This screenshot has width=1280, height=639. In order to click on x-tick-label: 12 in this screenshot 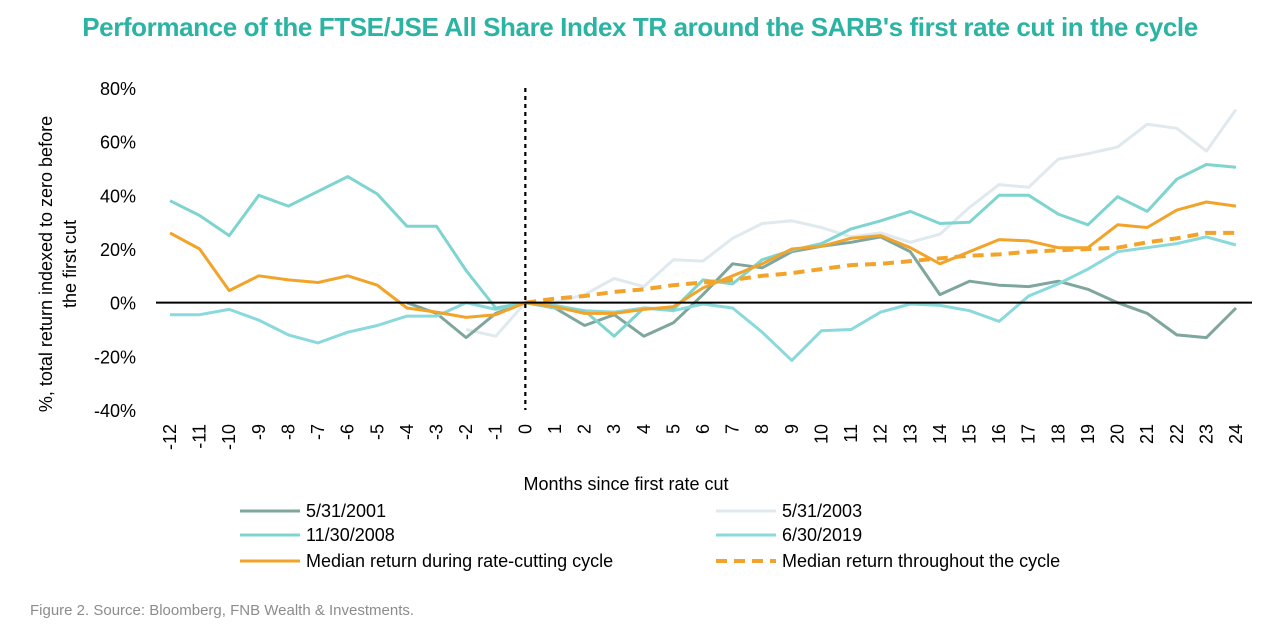, I will do `click(881, 434)`.